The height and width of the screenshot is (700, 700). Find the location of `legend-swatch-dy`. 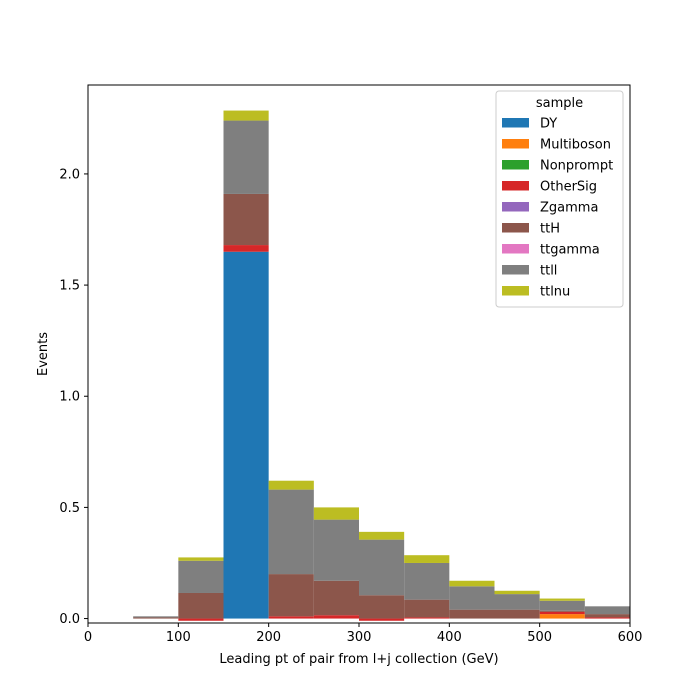

legend-swatch-dy is located at coordinates (515, 123).